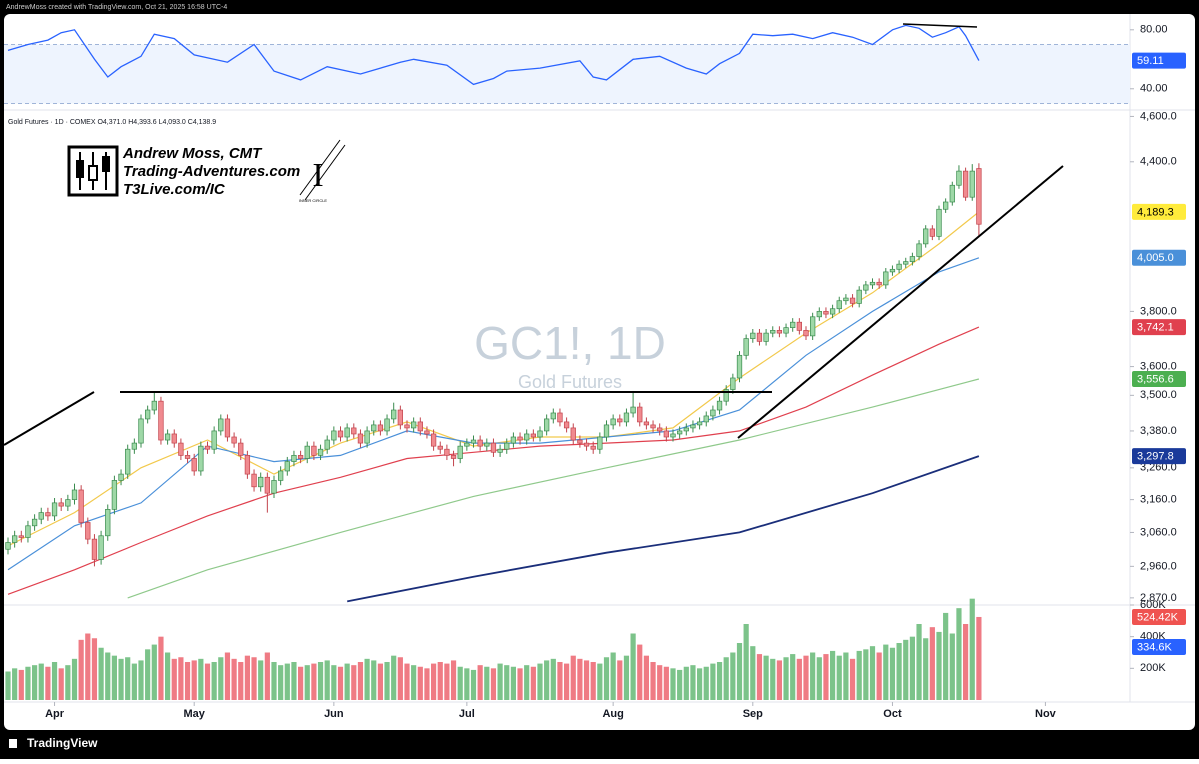  I want to click on price-badge, so click(1159, 211).